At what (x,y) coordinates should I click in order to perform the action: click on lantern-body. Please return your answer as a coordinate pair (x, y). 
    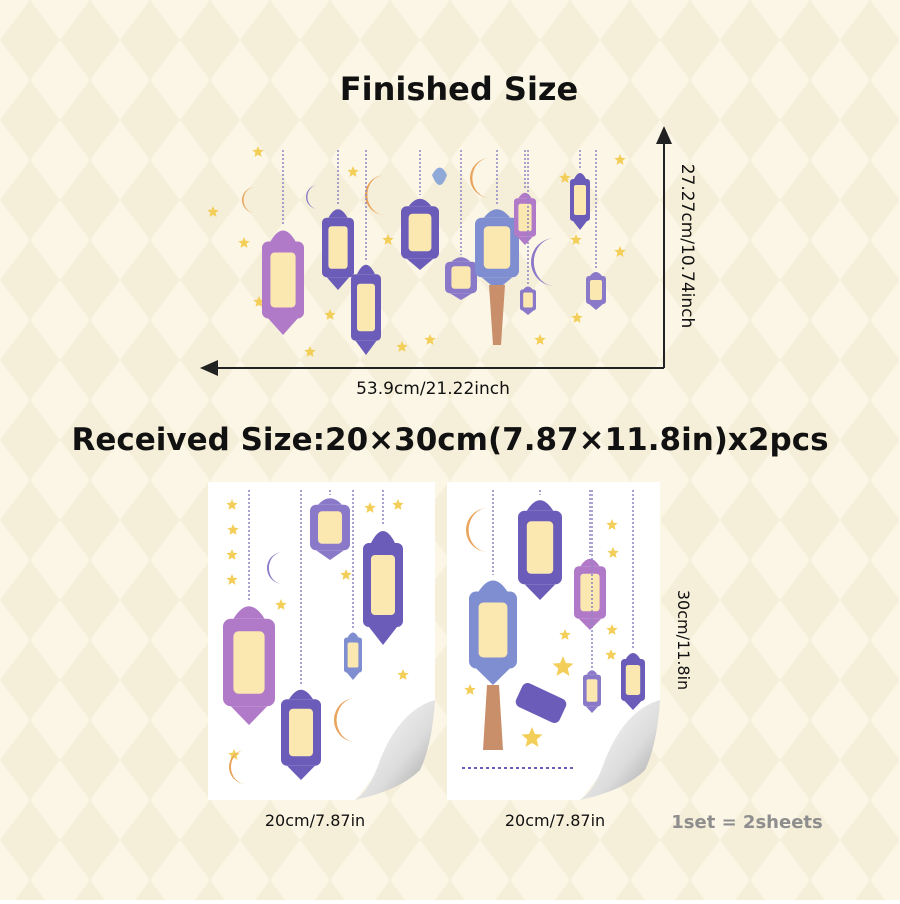
    Looking at the image, I should click on (541, 703).